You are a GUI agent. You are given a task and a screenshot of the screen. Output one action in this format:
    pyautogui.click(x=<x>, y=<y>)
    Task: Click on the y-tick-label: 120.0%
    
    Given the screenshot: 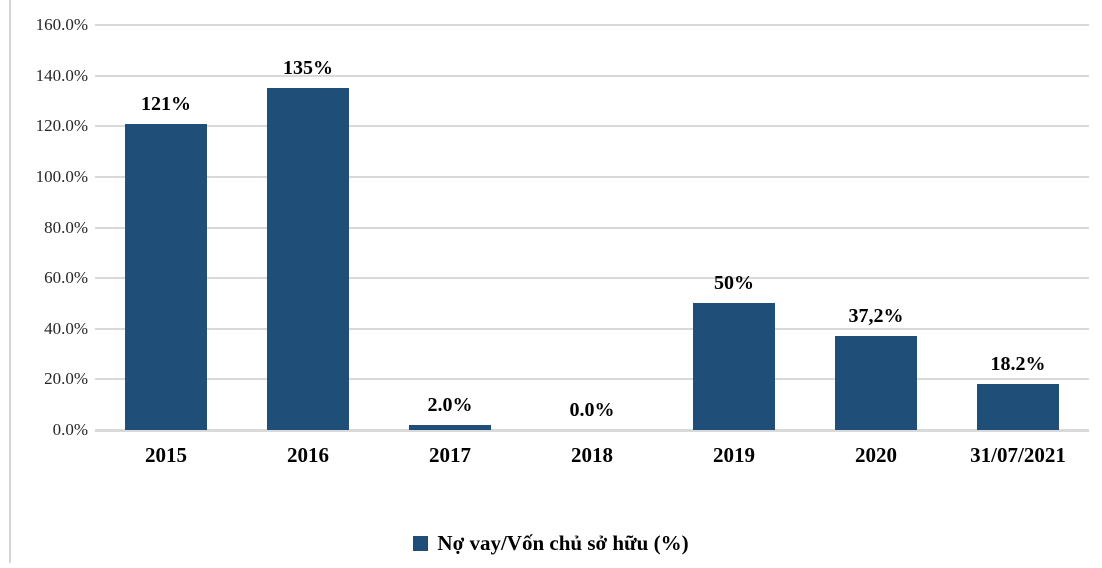 What is the action you would take?
    pyautogui.click(x=61, y=126)
    